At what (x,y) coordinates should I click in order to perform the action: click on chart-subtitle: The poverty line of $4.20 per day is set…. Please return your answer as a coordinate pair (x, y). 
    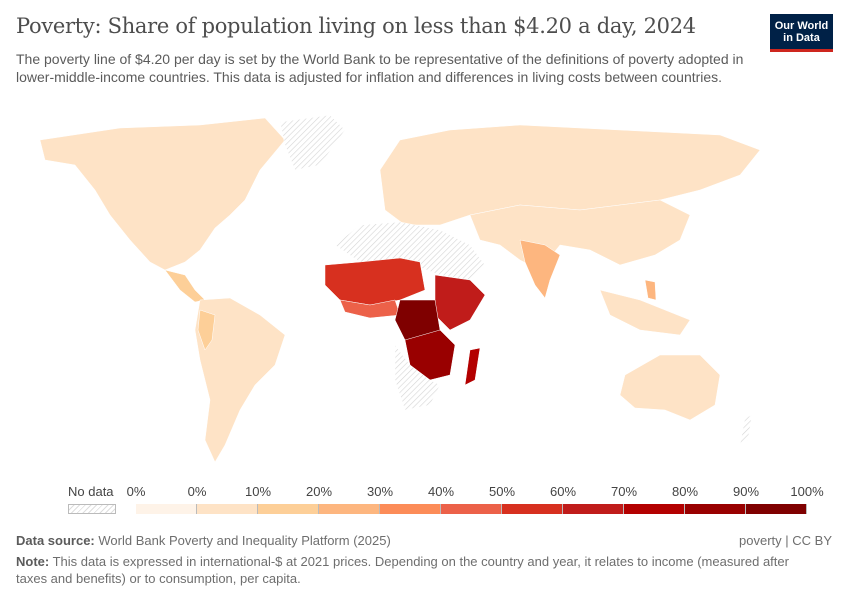
    Looking at the image, I should click on (380, 68).